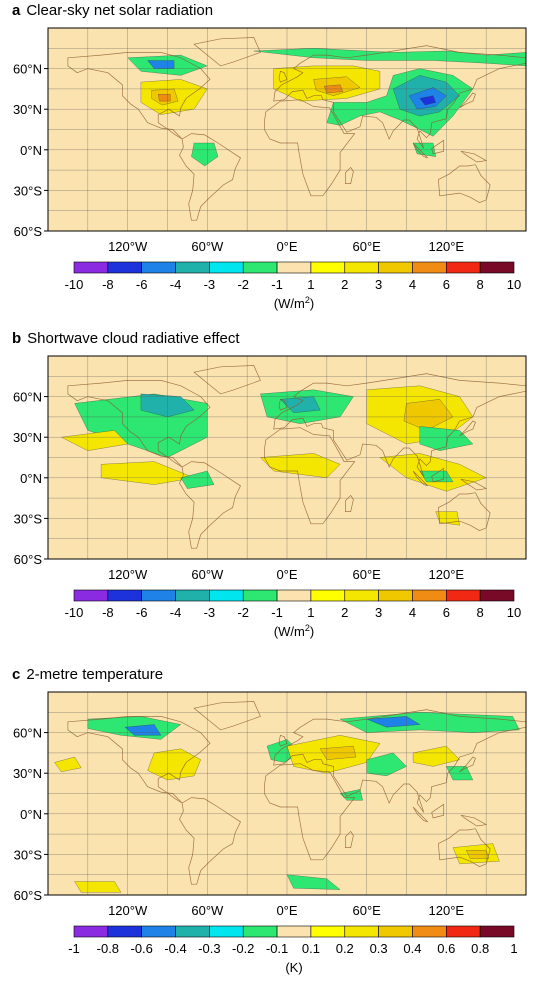 This screenshot has width=540, height=990. What do you see at coordinates (28, 895) in the screenshot?
I see `lat-tick-label: 60°S` at bounding box center [28, 895].